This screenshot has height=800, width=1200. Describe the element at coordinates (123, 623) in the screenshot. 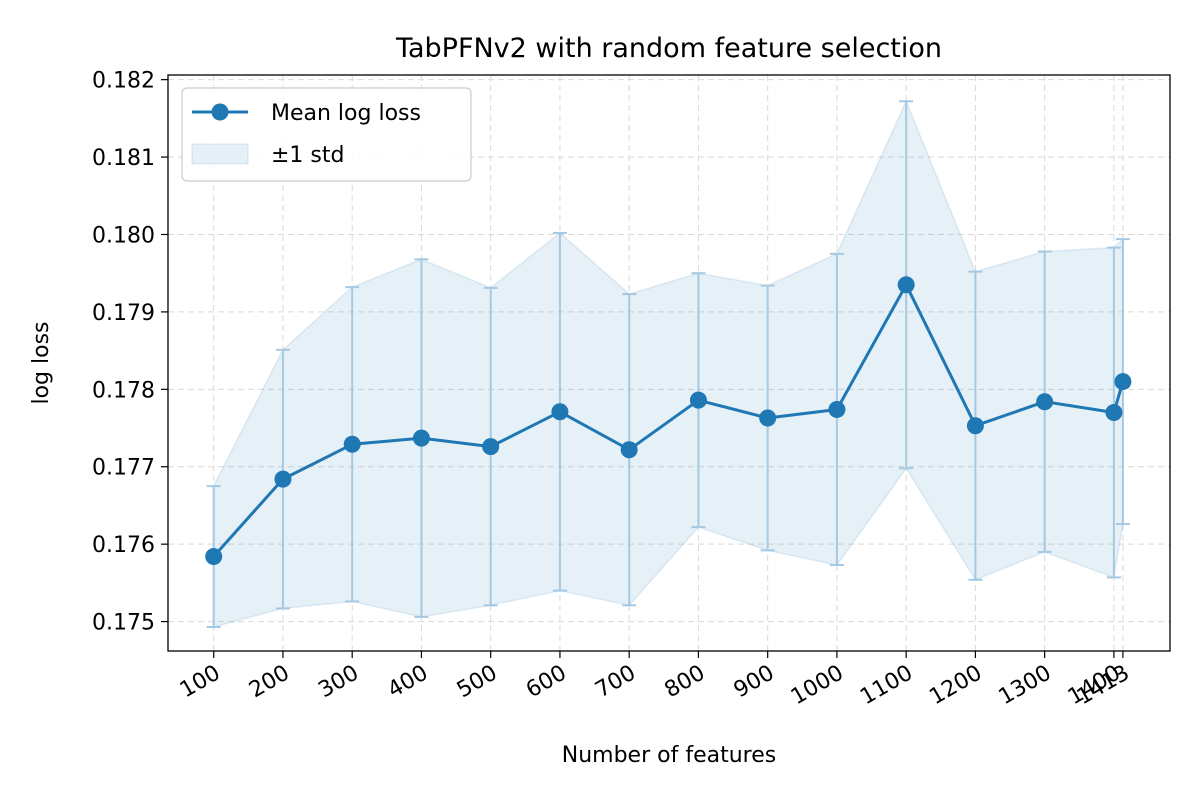

I see `y-tick-label: 0.175` at that location.